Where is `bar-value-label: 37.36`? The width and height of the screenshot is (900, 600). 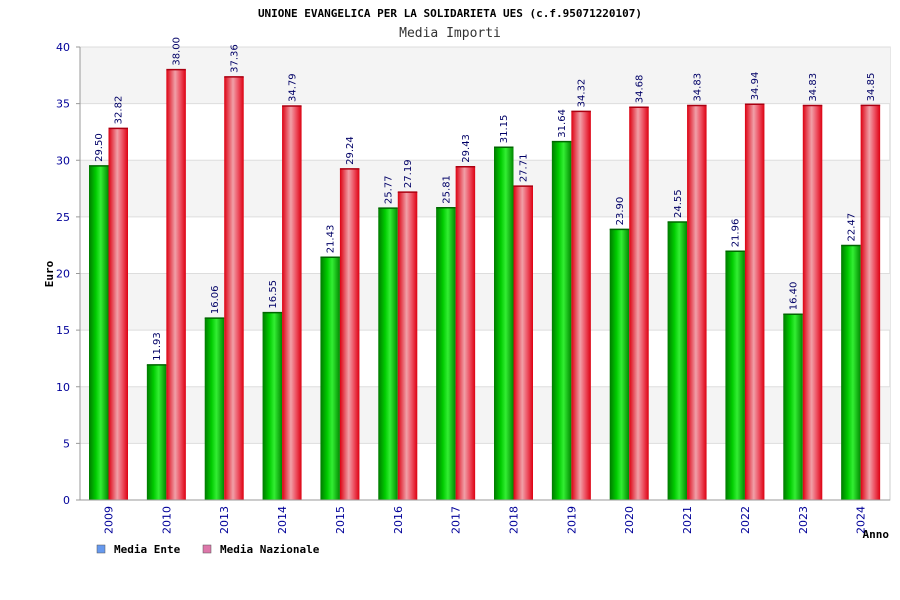 bar-value-label: 37.36 is located at coordinates (234, 58).